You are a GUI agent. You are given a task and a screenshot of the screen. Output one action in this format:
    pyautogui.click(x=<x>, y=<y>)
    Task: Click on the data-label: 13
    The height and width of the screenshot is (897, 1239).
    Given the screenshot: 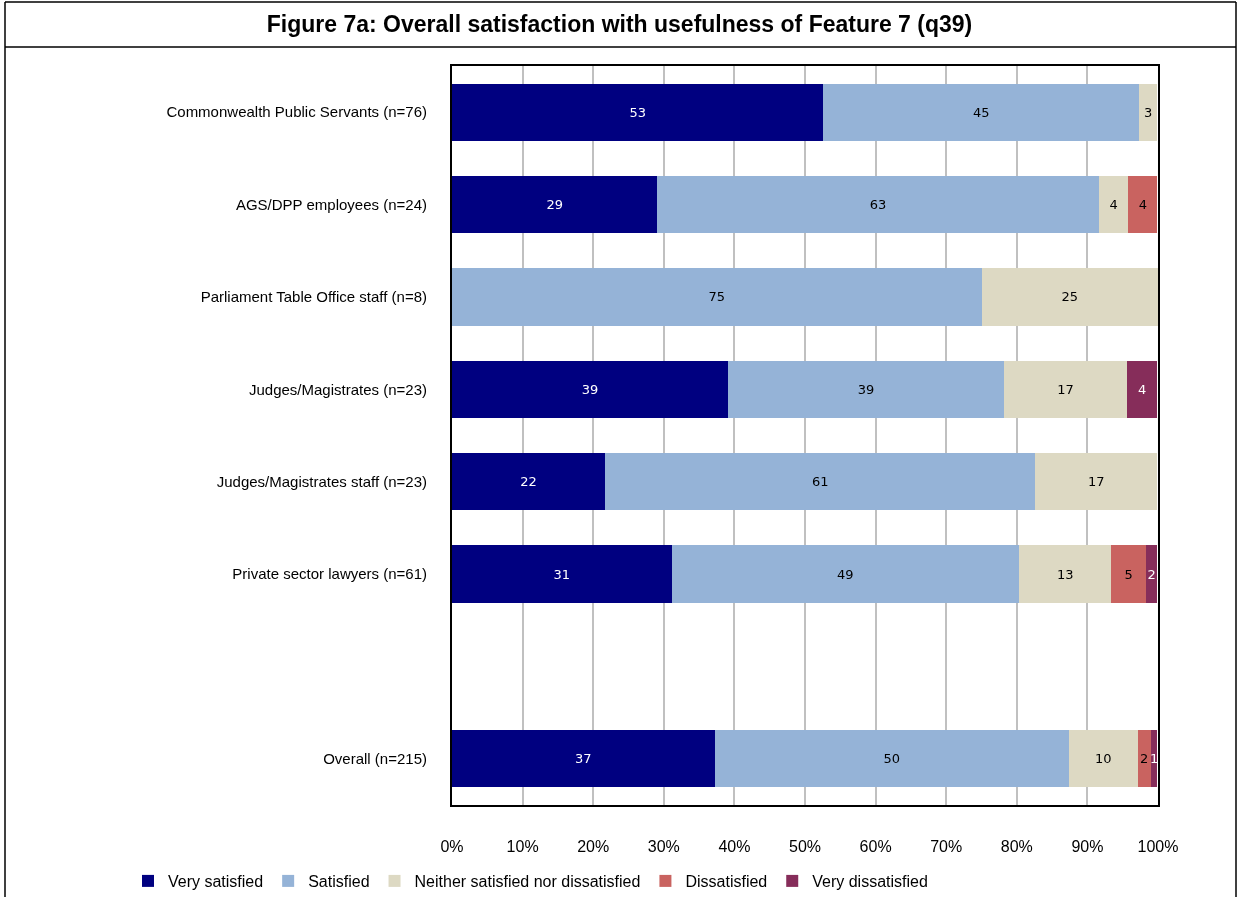 What is the action you would take?
    pyautogui.click(x=1065, y=574)
    